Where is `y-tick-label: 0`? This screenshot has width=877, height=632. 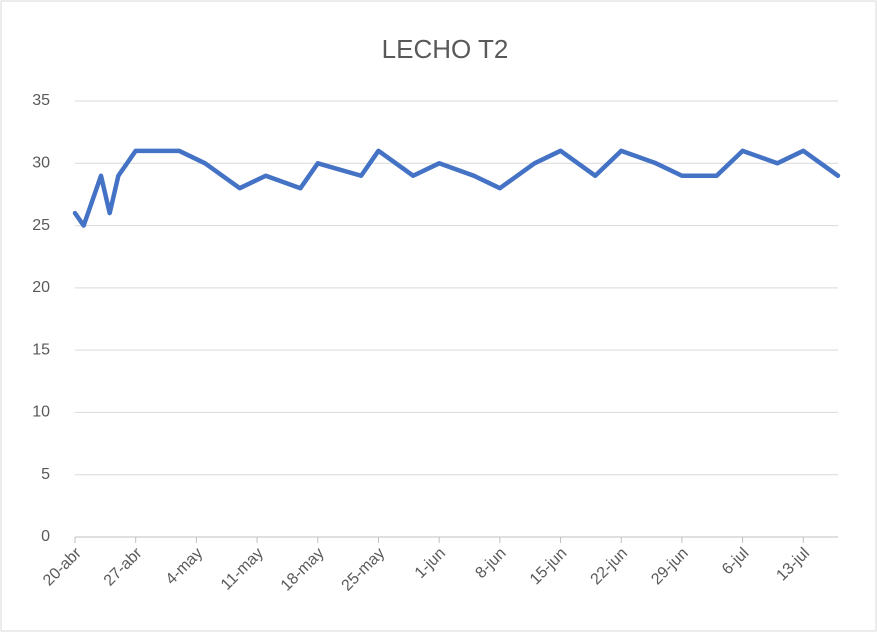
y-tick-label: 0 is located at coordinates (45, 536).